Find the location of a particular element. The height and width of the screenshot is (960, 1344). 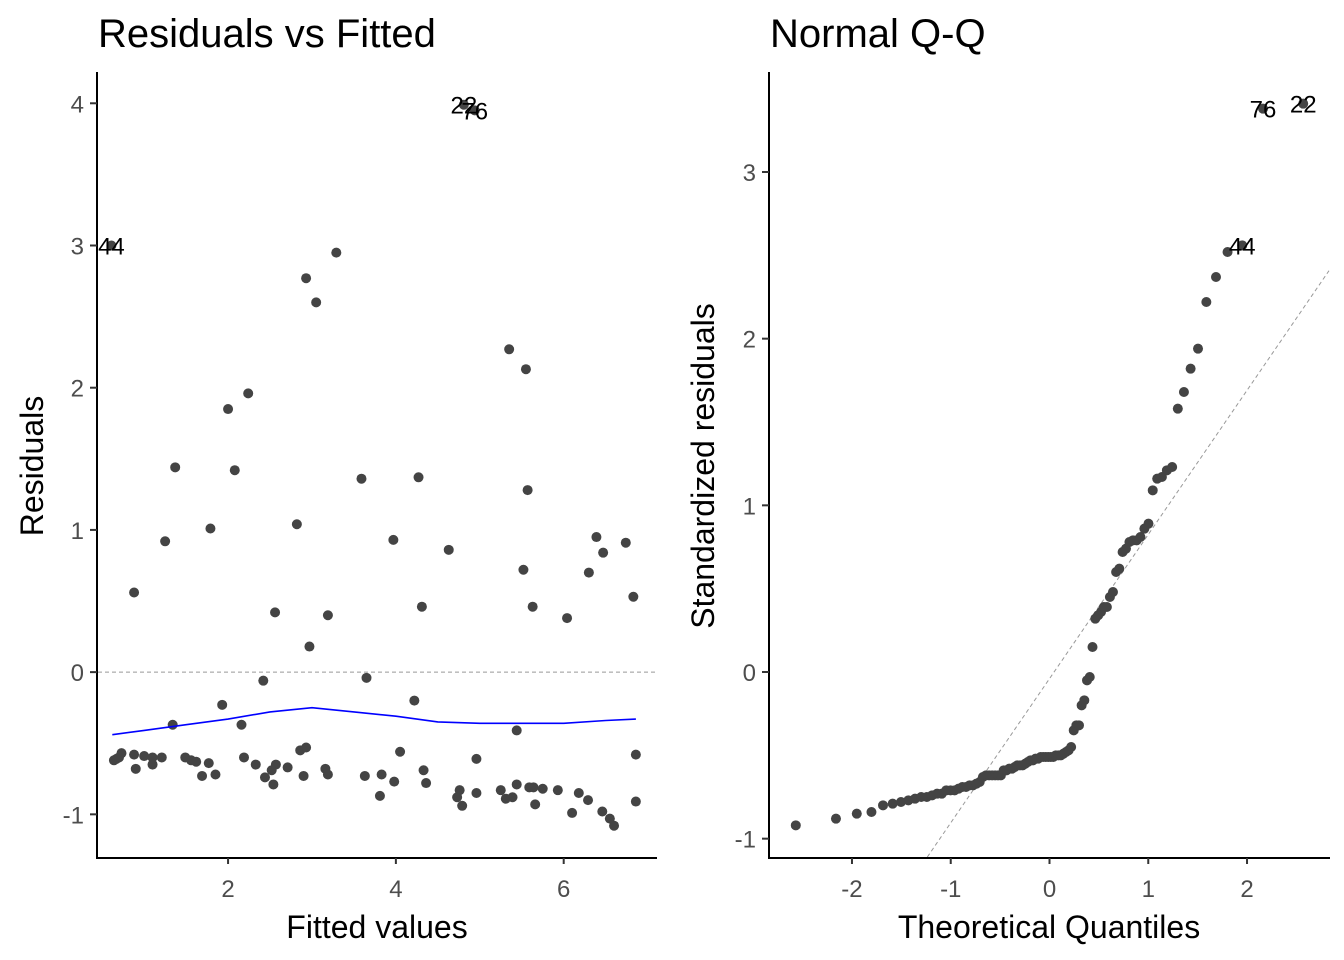

y-tick-label: 4 is located at coordinates (77, 104).